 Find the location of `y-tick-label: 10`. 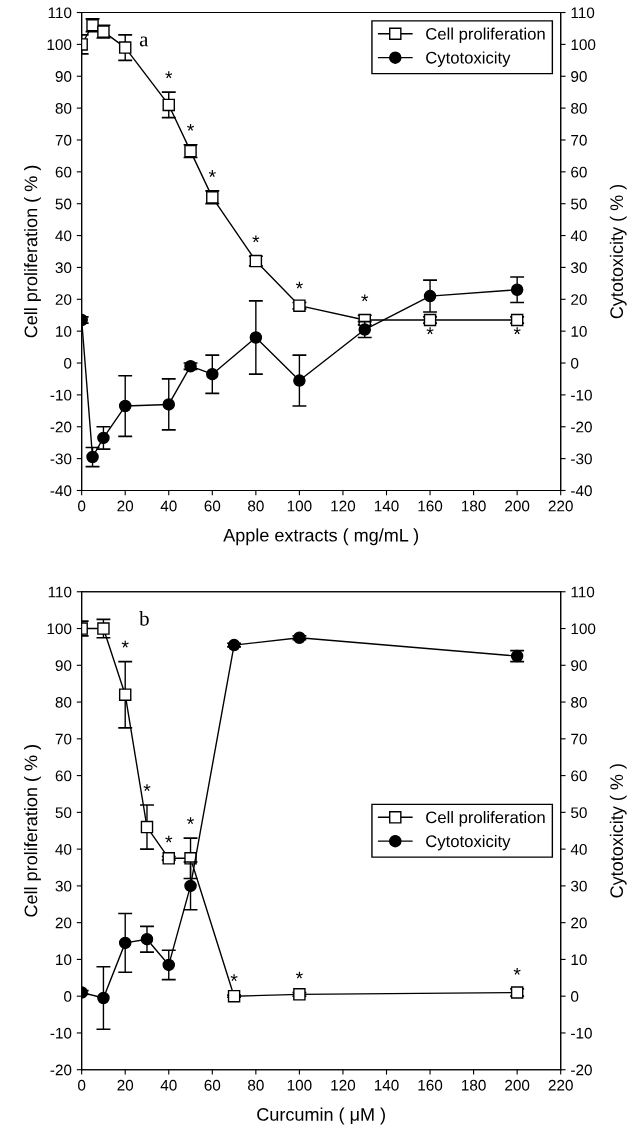

y-tick-label: 10 is located at coordinates (64, 960).